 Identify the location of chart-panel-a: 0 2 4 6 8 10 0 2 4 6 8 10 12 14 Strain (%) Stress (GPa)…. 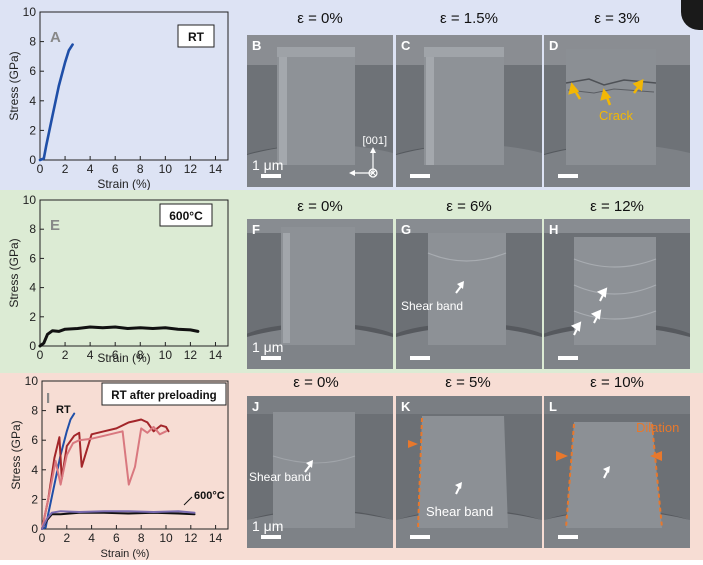
(120, 95).